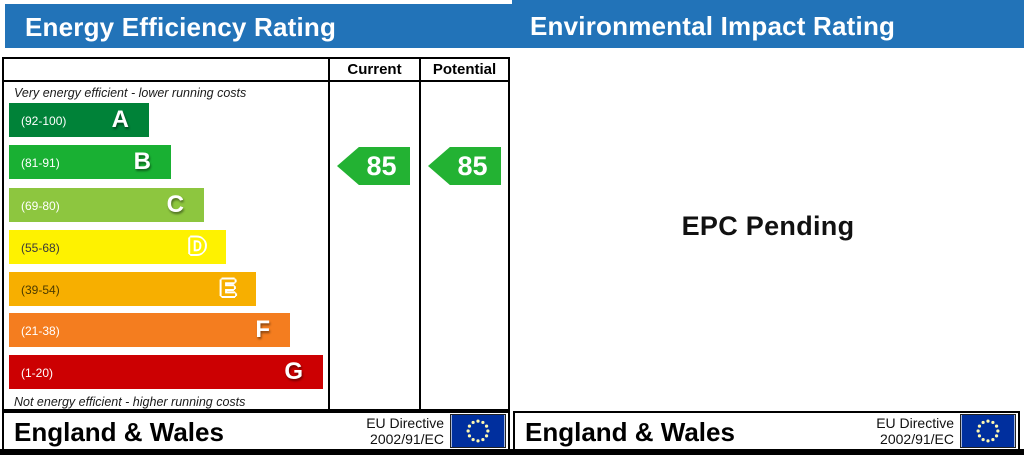  Describe the element at coordinates (44, 121) in the screenshot. I see `band-a-range: (92-100)` at that location.